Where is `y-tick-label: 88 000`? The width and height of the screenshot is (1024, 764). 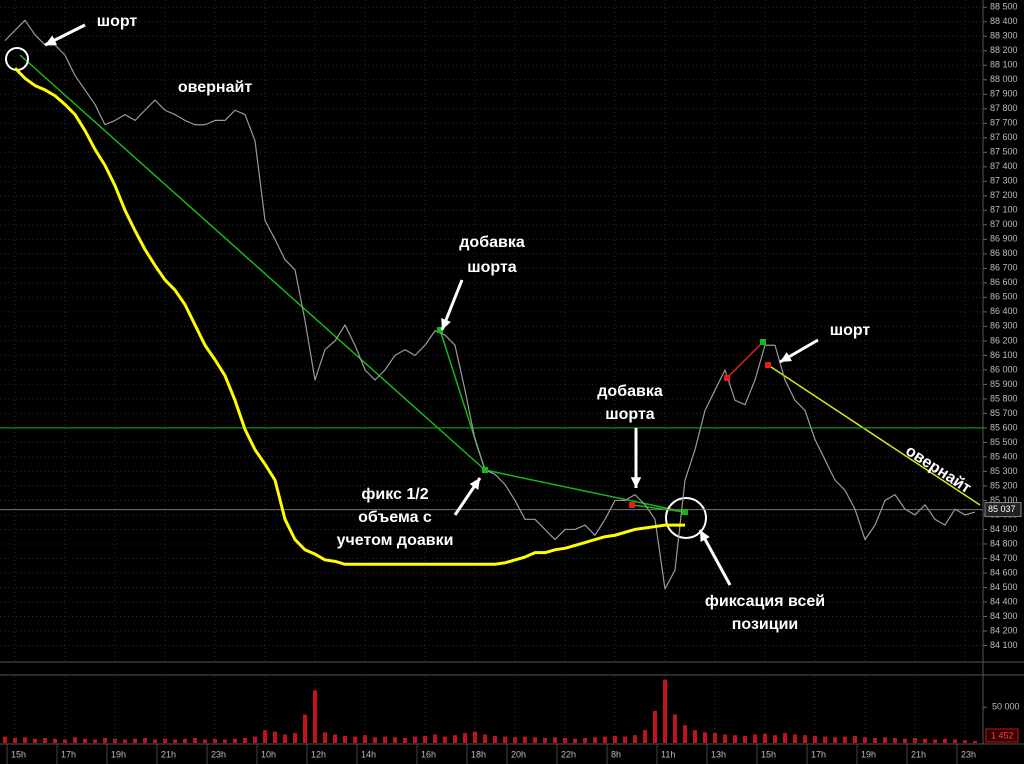
y-tick-label: 88 000 is located at coordinates (1004, 79).